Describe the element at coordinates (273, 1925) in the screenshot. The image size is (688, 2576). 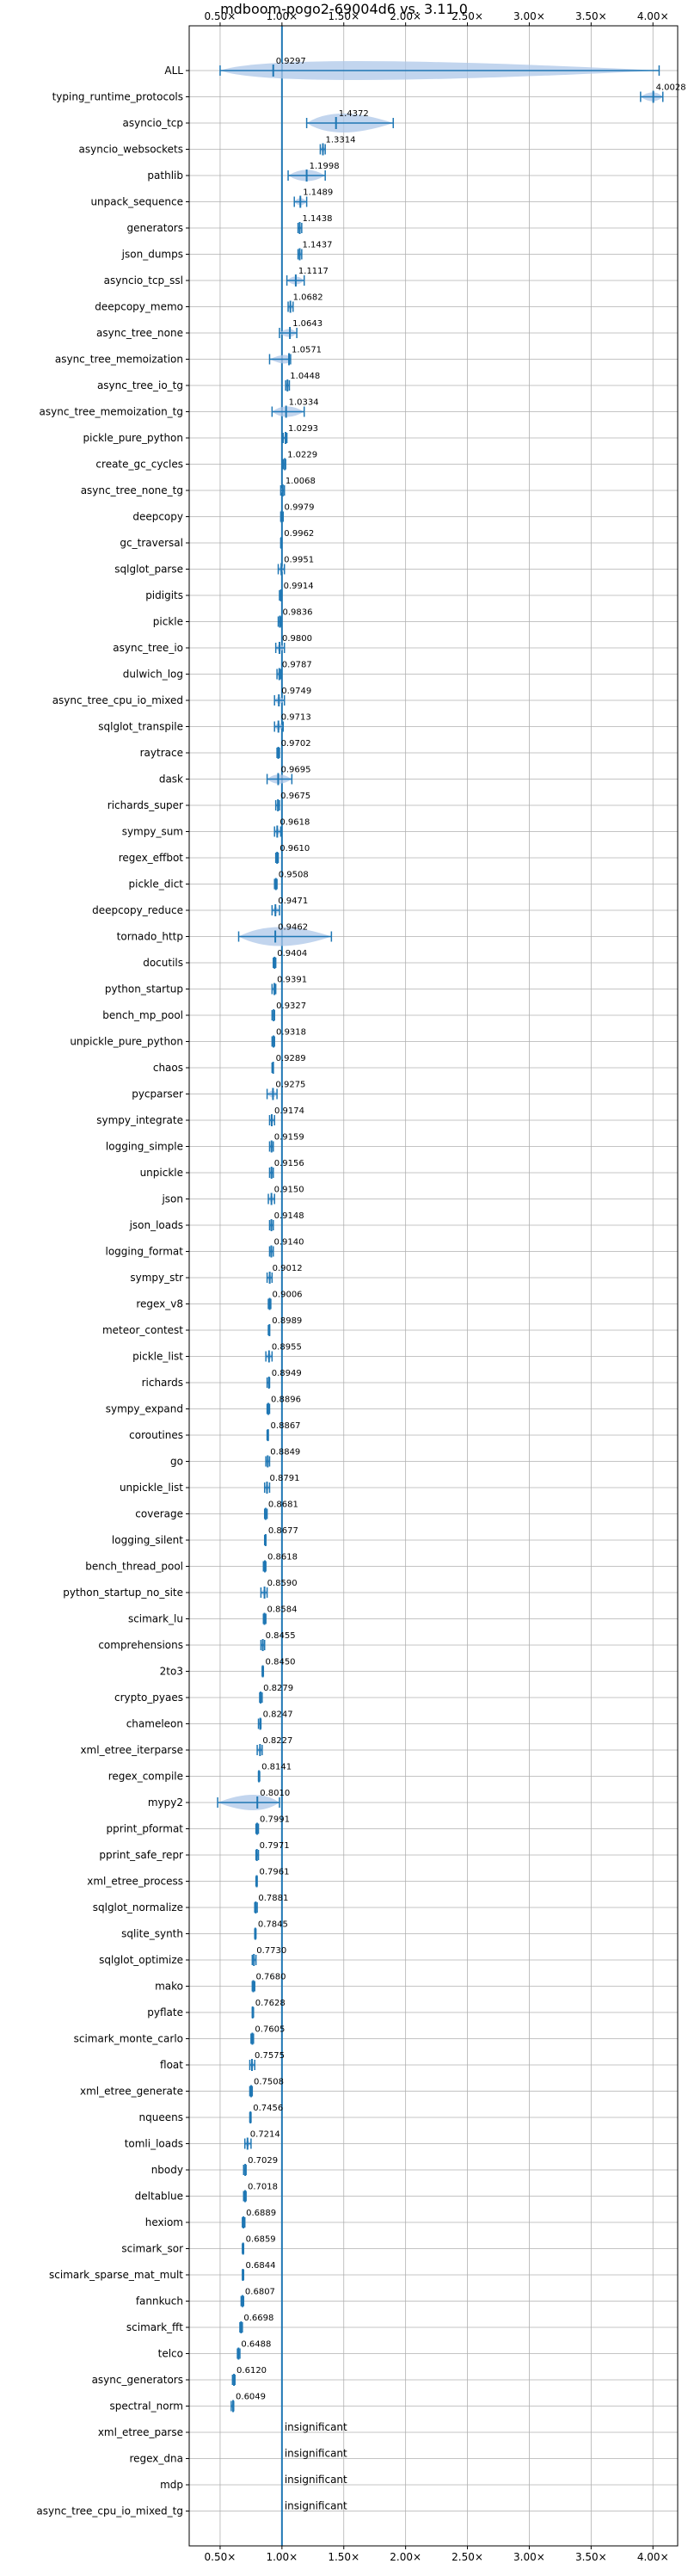
I see `value-label: 0.7845` at that location.